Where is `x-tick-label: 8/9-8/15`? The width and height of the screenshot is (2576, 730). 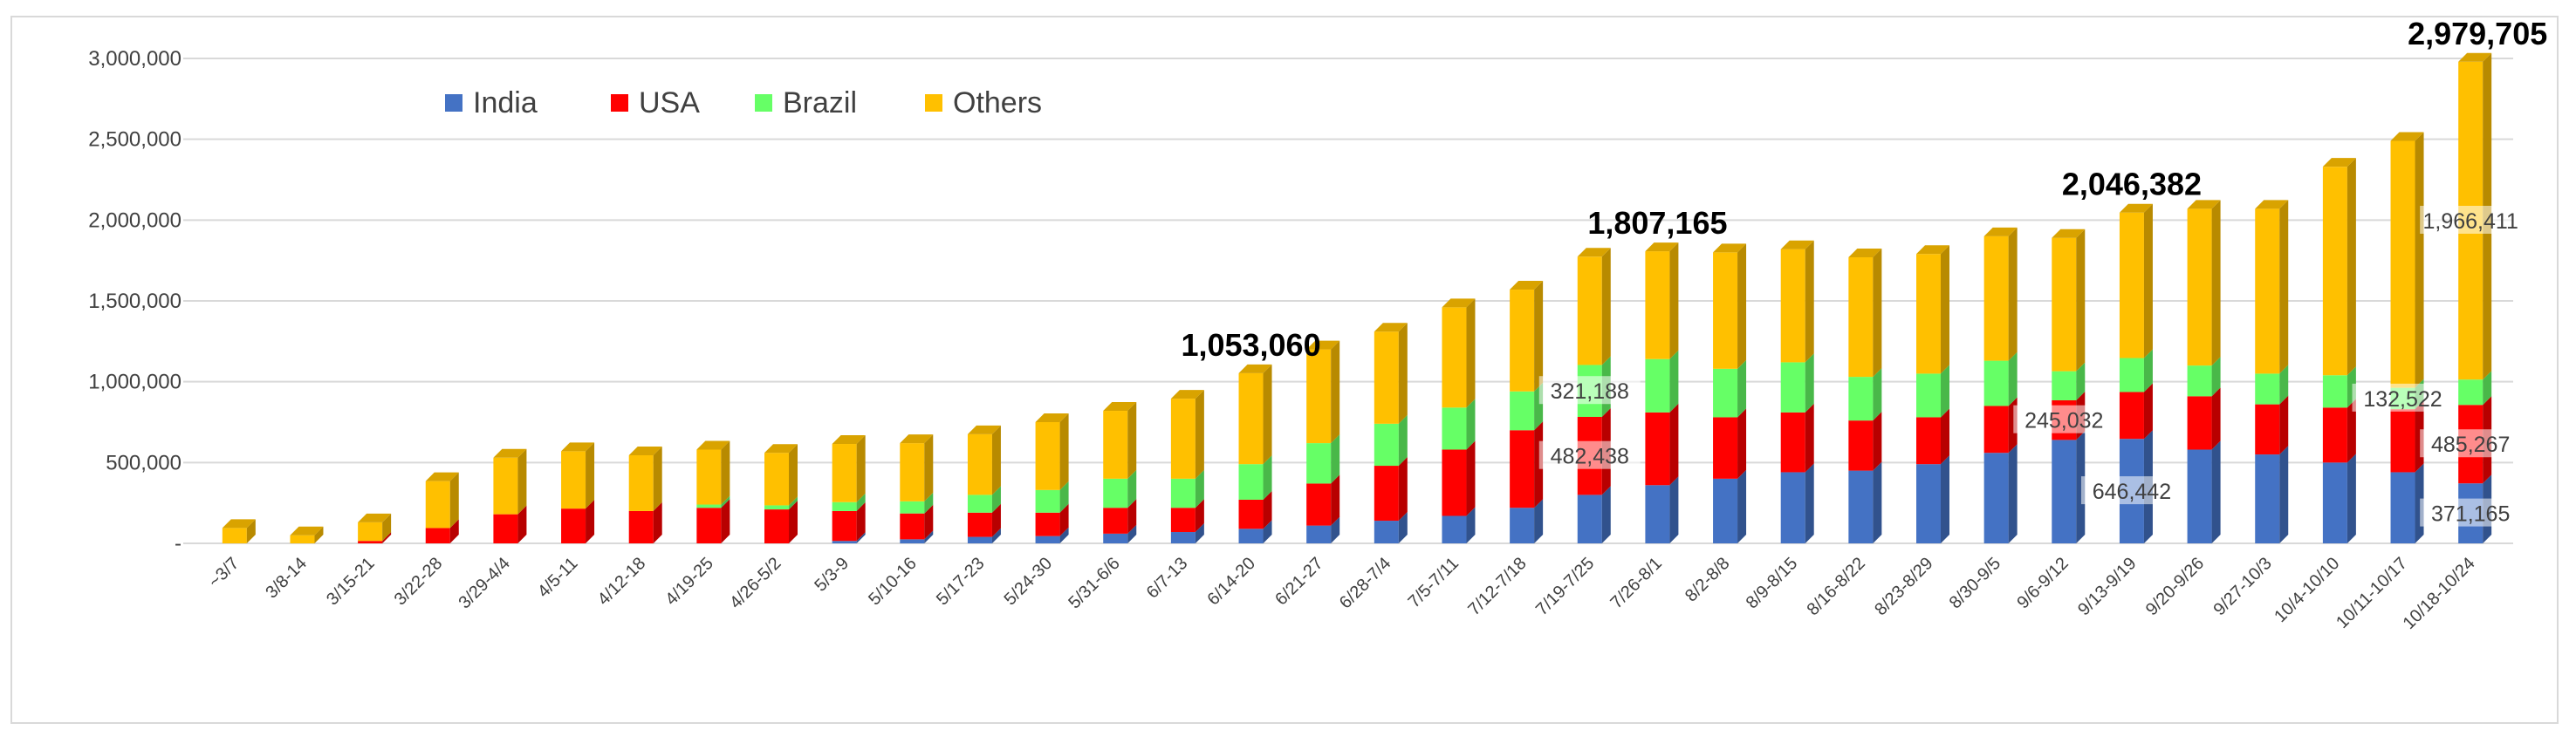
x-tick-label: 8/9-8/15 is located at coordinates (1772, 583).